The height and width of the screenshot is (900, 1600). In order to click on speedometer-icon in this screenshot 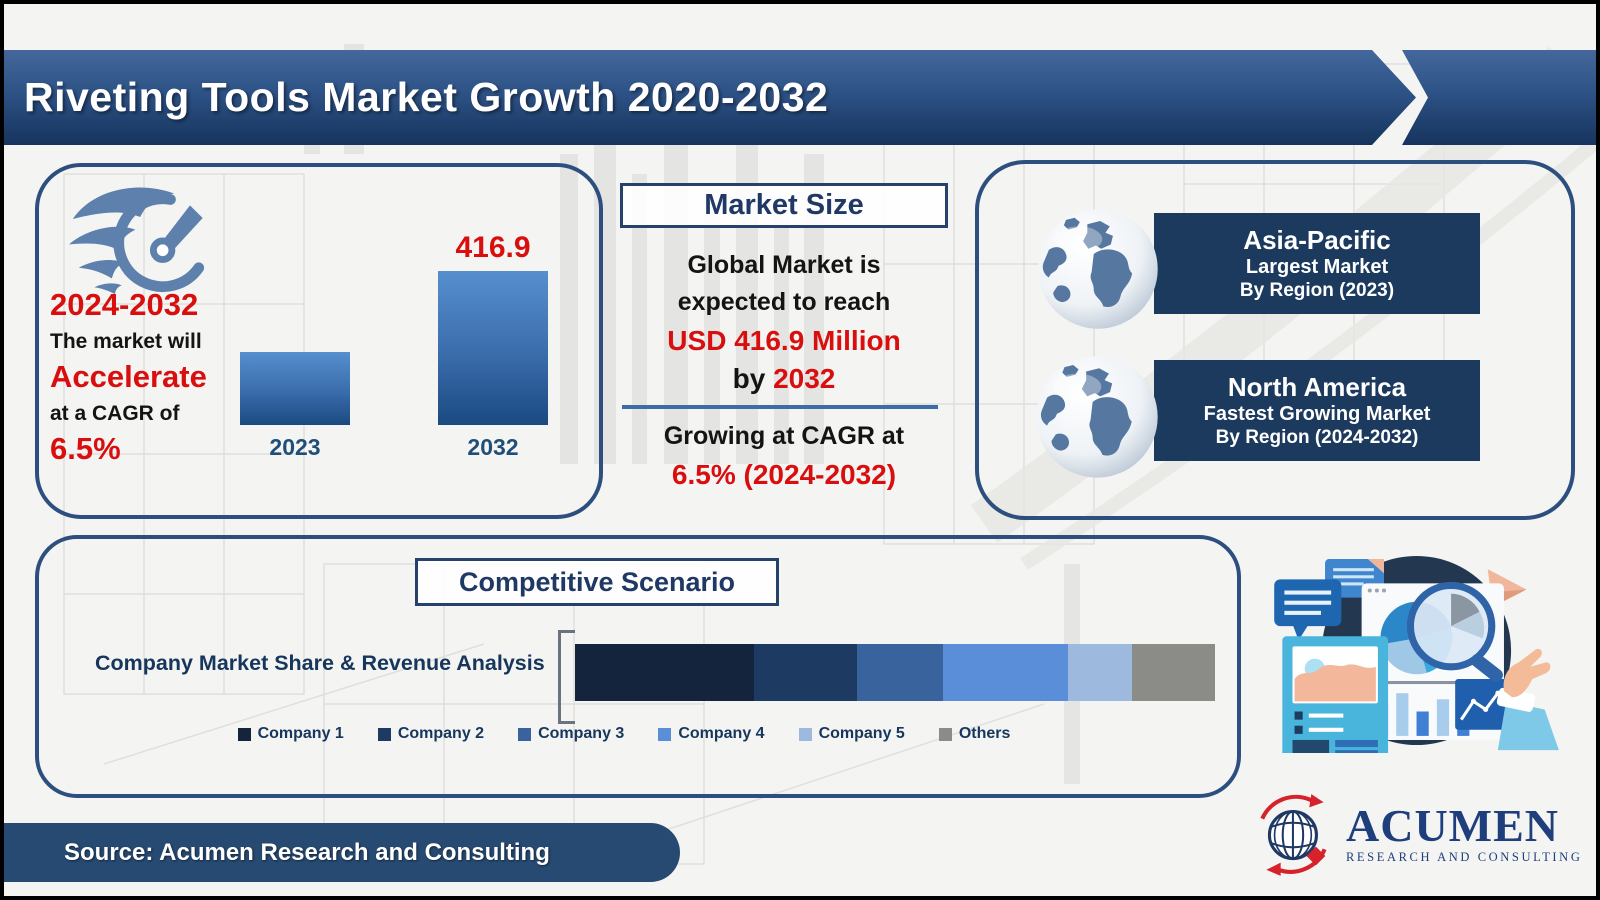, I will do `click(136, 241)`.